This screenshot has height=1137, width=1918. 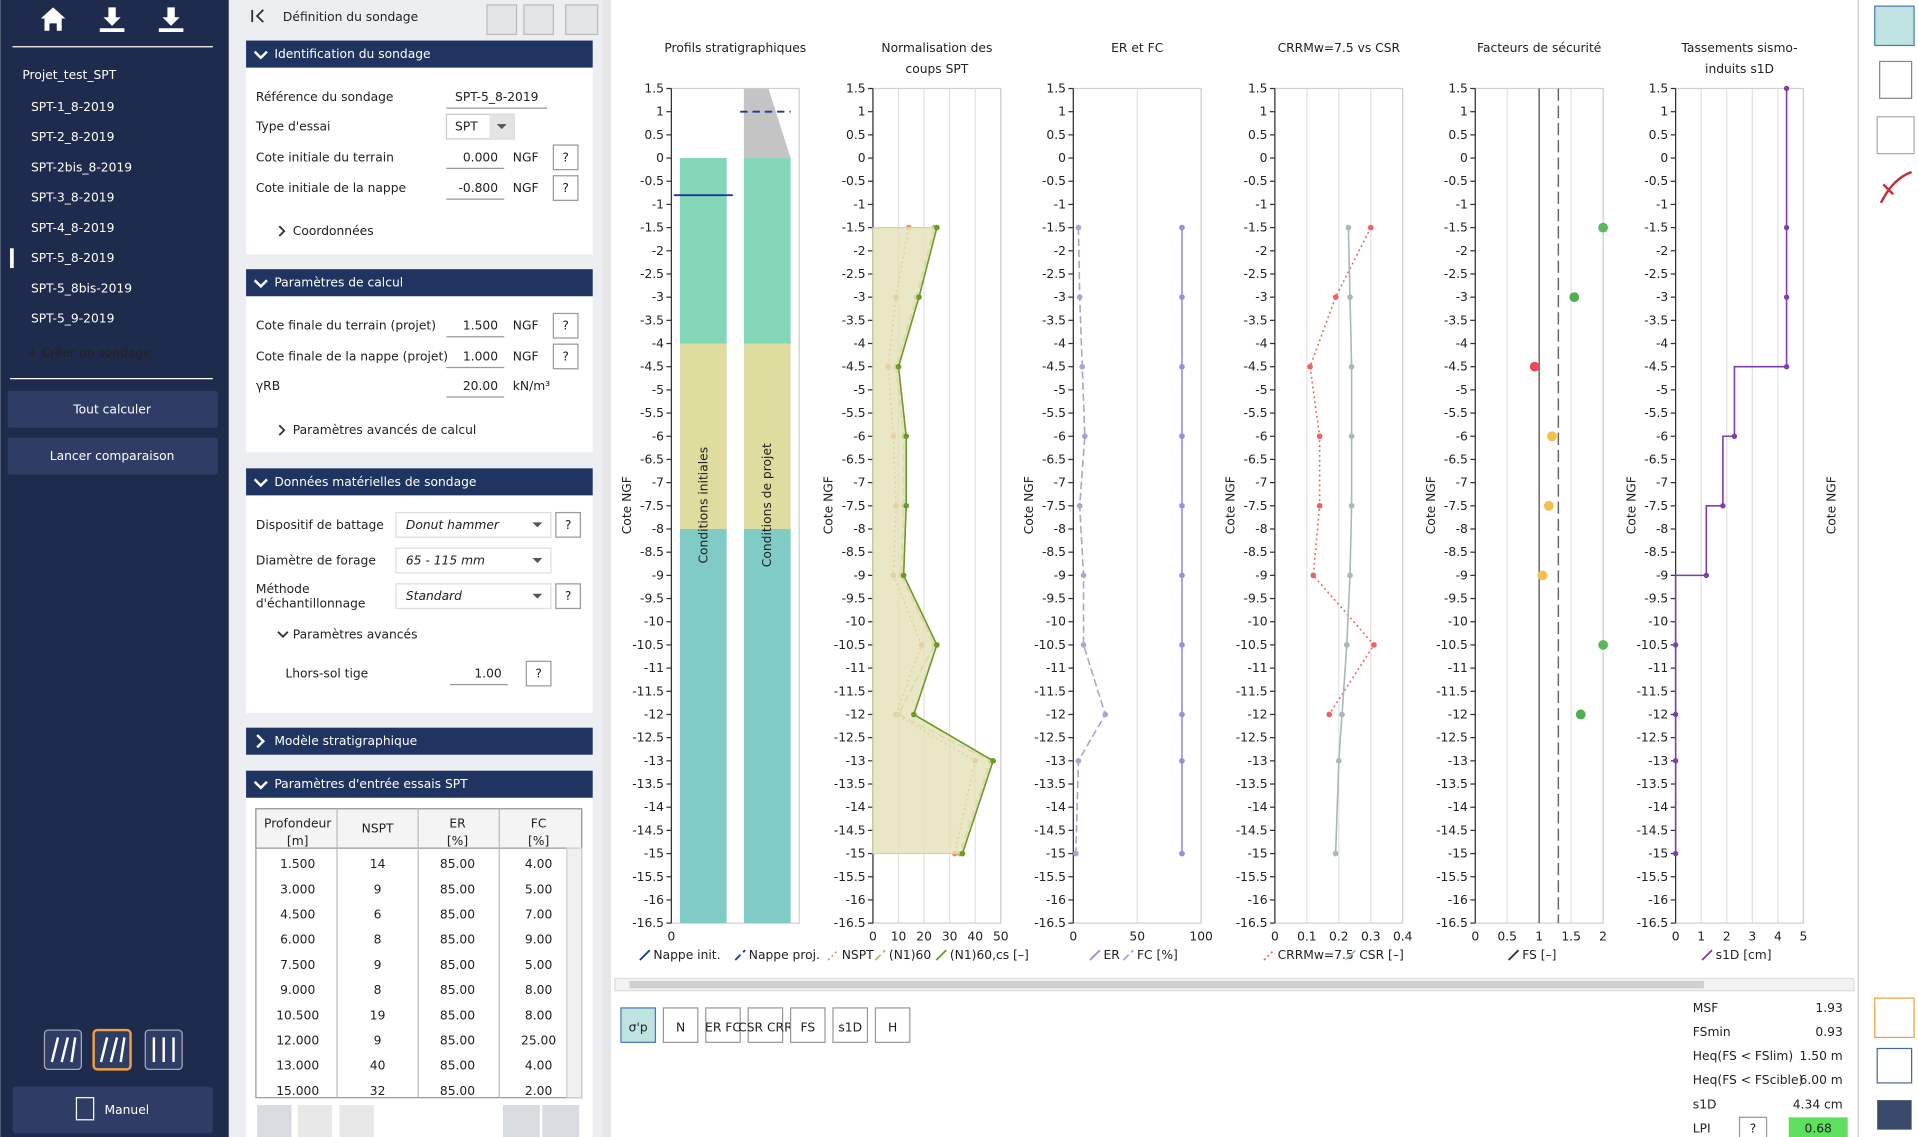 What do you see at coordinates (1431, 505) in the screenshot?
I see `axis-label: Cote NGF` at bounding box center [1431, 505].